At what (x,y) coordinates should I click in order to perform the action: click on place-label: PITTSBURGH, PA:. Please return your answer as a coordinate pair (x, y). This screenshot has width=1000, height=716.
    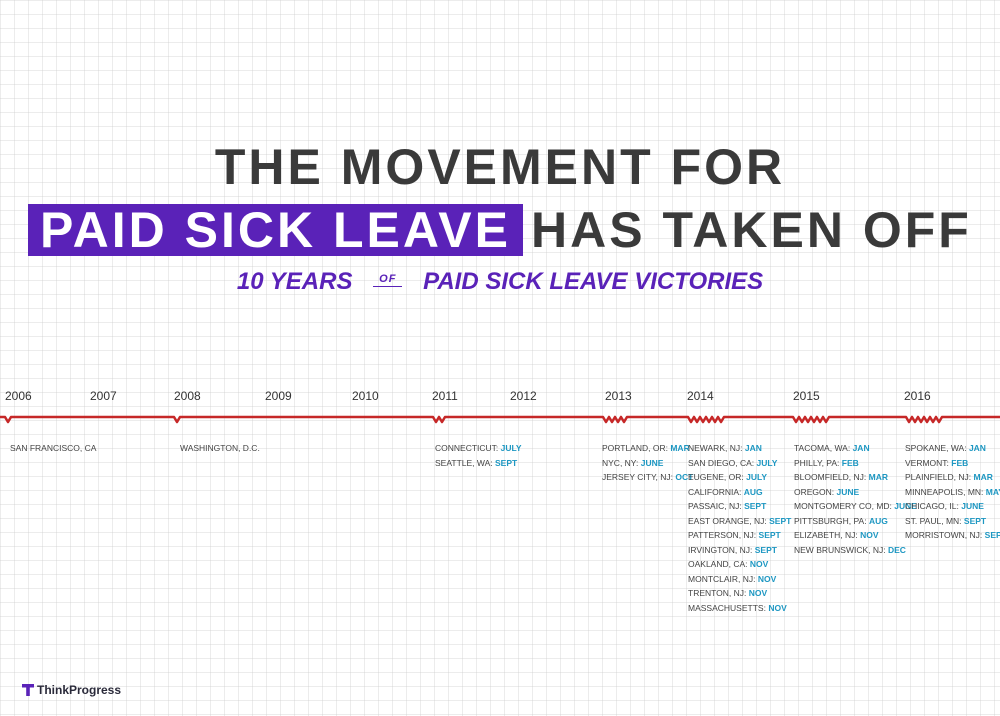
    Looking at the image, I should click on (830, 520).